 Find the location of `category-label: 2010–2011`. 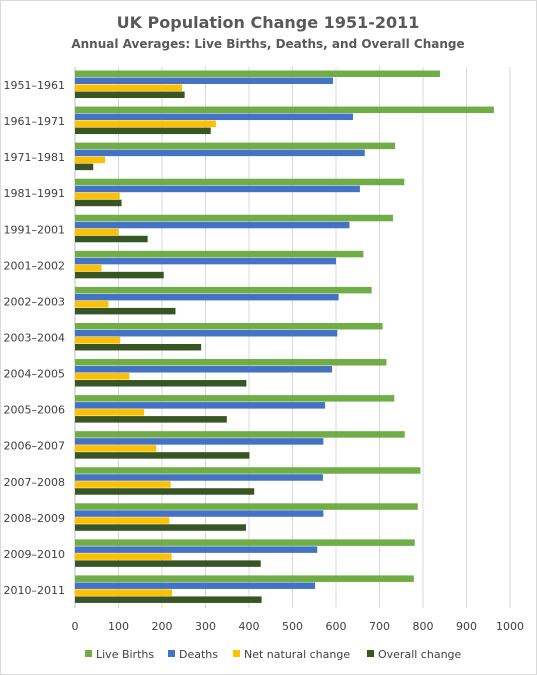

category-label: 2010–2011 is located at coordinates (35, 590).